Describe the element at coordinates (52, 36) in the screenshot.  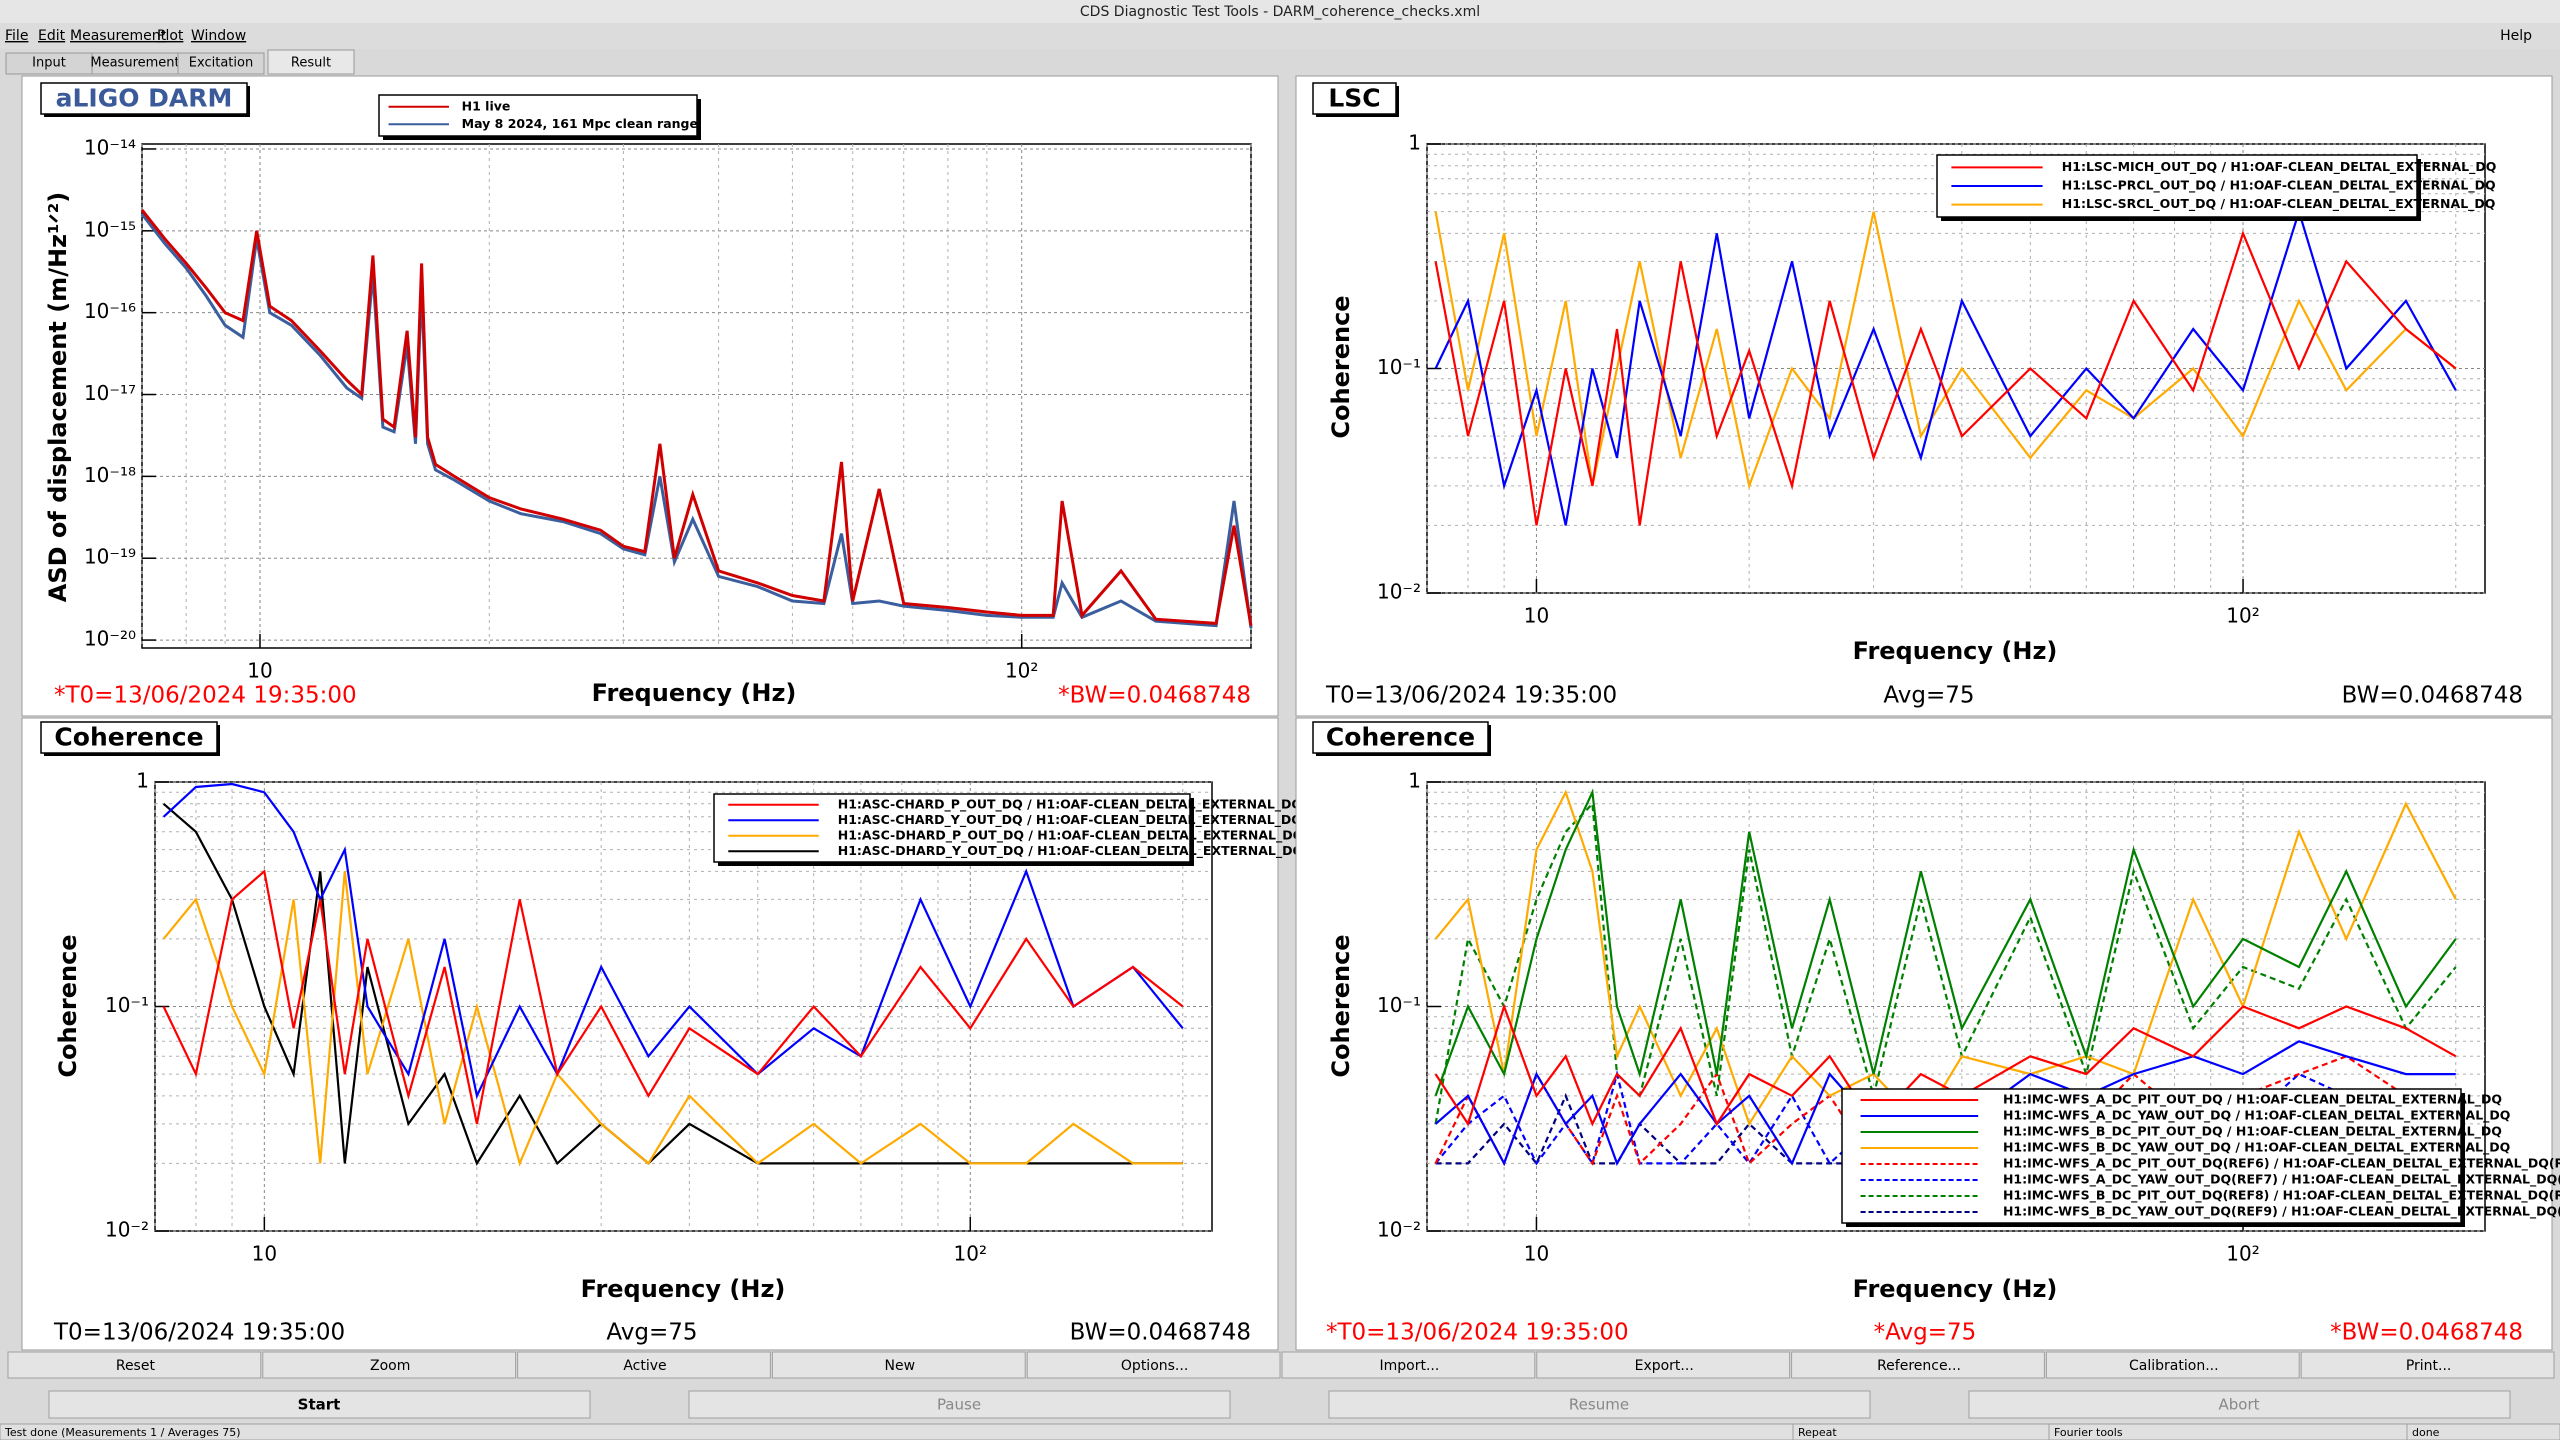
I see `menu-item: Edit` at that location.